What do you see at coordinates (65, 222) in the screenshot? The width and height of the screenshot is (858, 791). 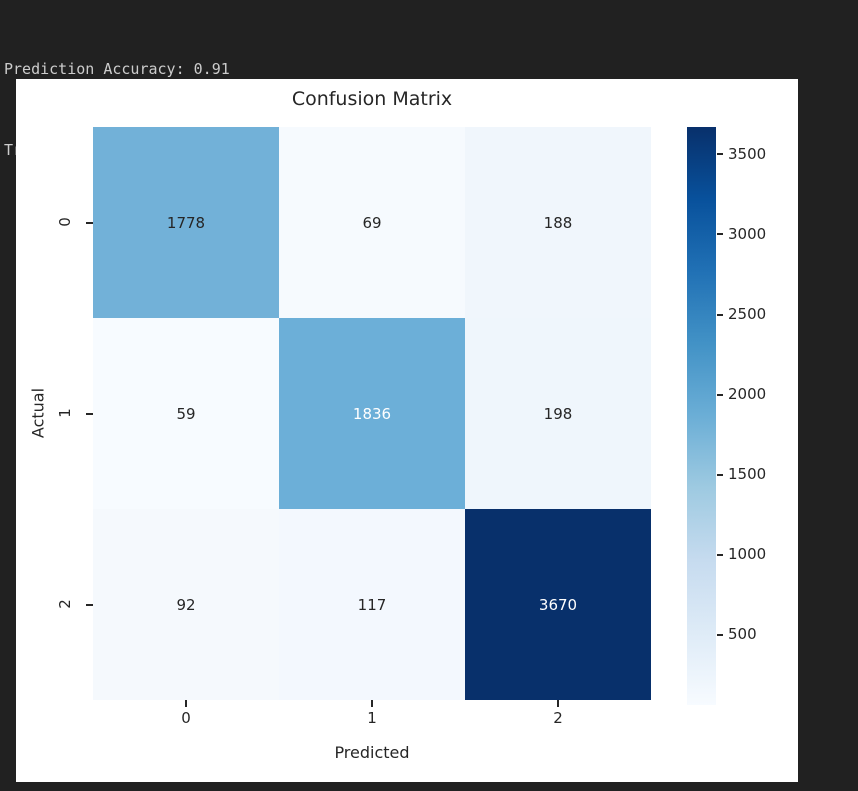 I see `y-tick-label-0: 0` at bounding box center [65, 222].